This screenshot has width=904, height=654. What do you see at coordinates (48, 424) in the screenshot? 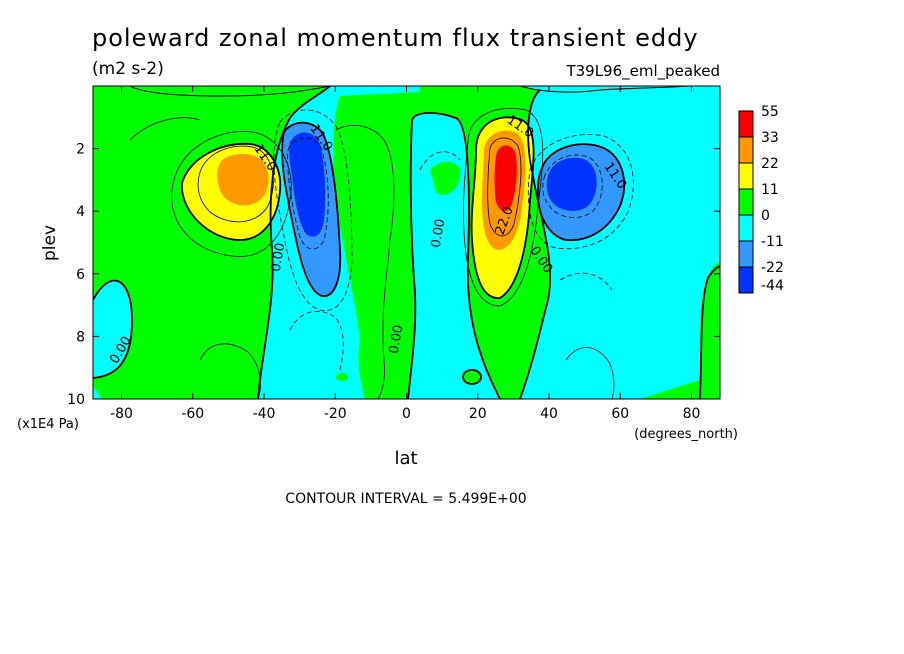
I see `y-axis-units: (x1E4 Pa)` at bounding box center [48, 424].